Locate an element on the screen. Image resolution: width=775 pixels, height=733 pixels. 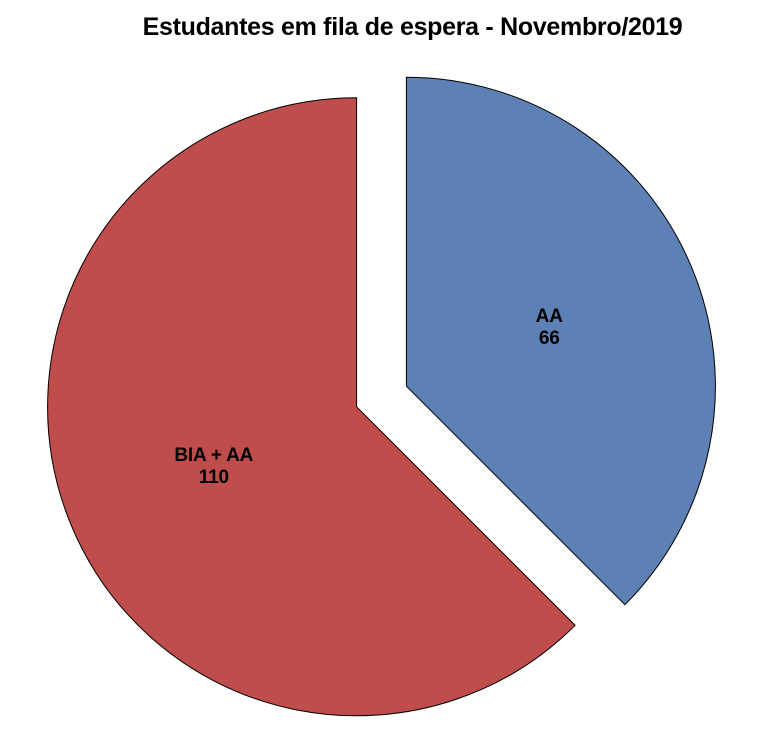
pie-slice-label-bia-aa: BIA + AA 110 is located at coordinates (213, 466).